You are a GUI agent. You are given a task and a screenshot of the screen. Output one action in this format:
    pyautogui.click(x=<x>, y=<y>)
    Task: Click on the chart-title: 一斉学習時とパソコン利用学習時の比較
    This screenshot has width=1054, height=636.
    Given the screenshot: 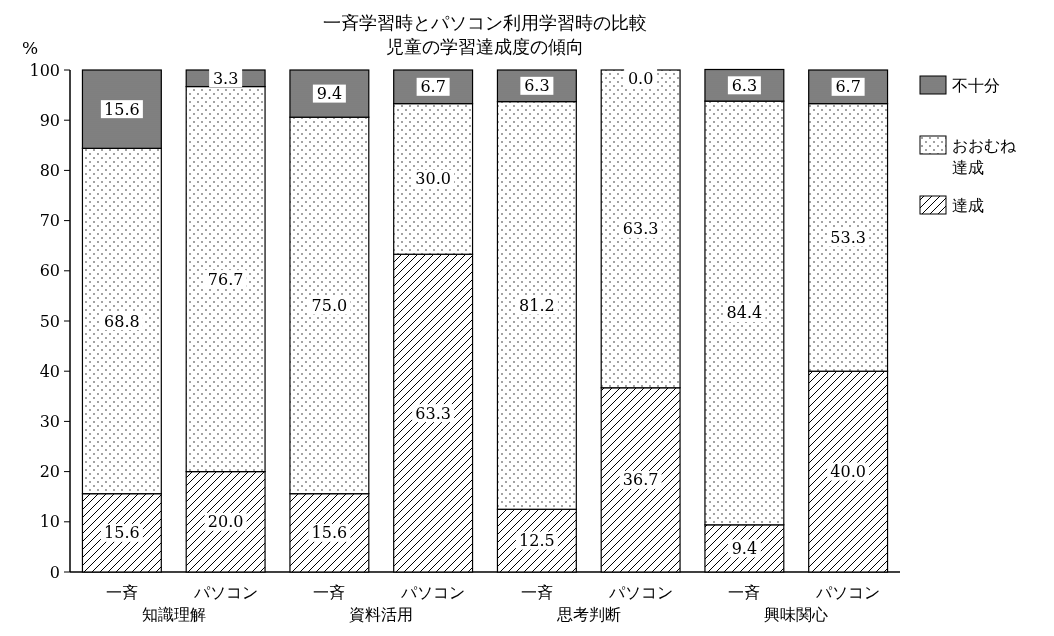 What is the action you would take?
    pyautogui.click(x=485, y=22)
    